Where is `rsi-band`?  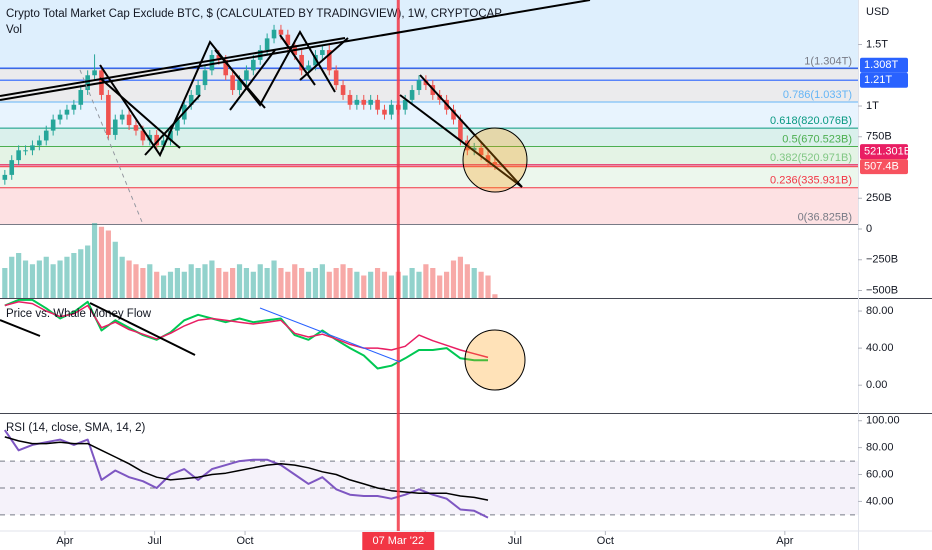
rsi-band is located at coordinates (429, 488).